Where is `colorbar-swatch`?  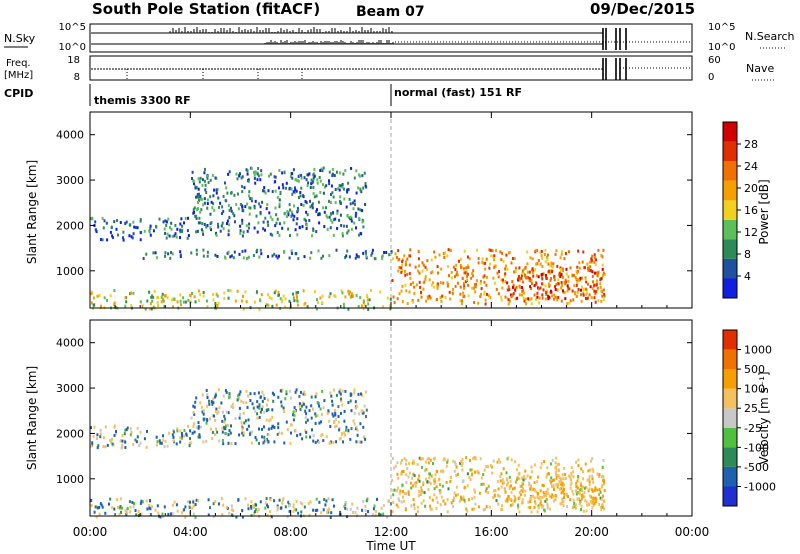 colorbar-swatch is located at coordinates (730, 132).